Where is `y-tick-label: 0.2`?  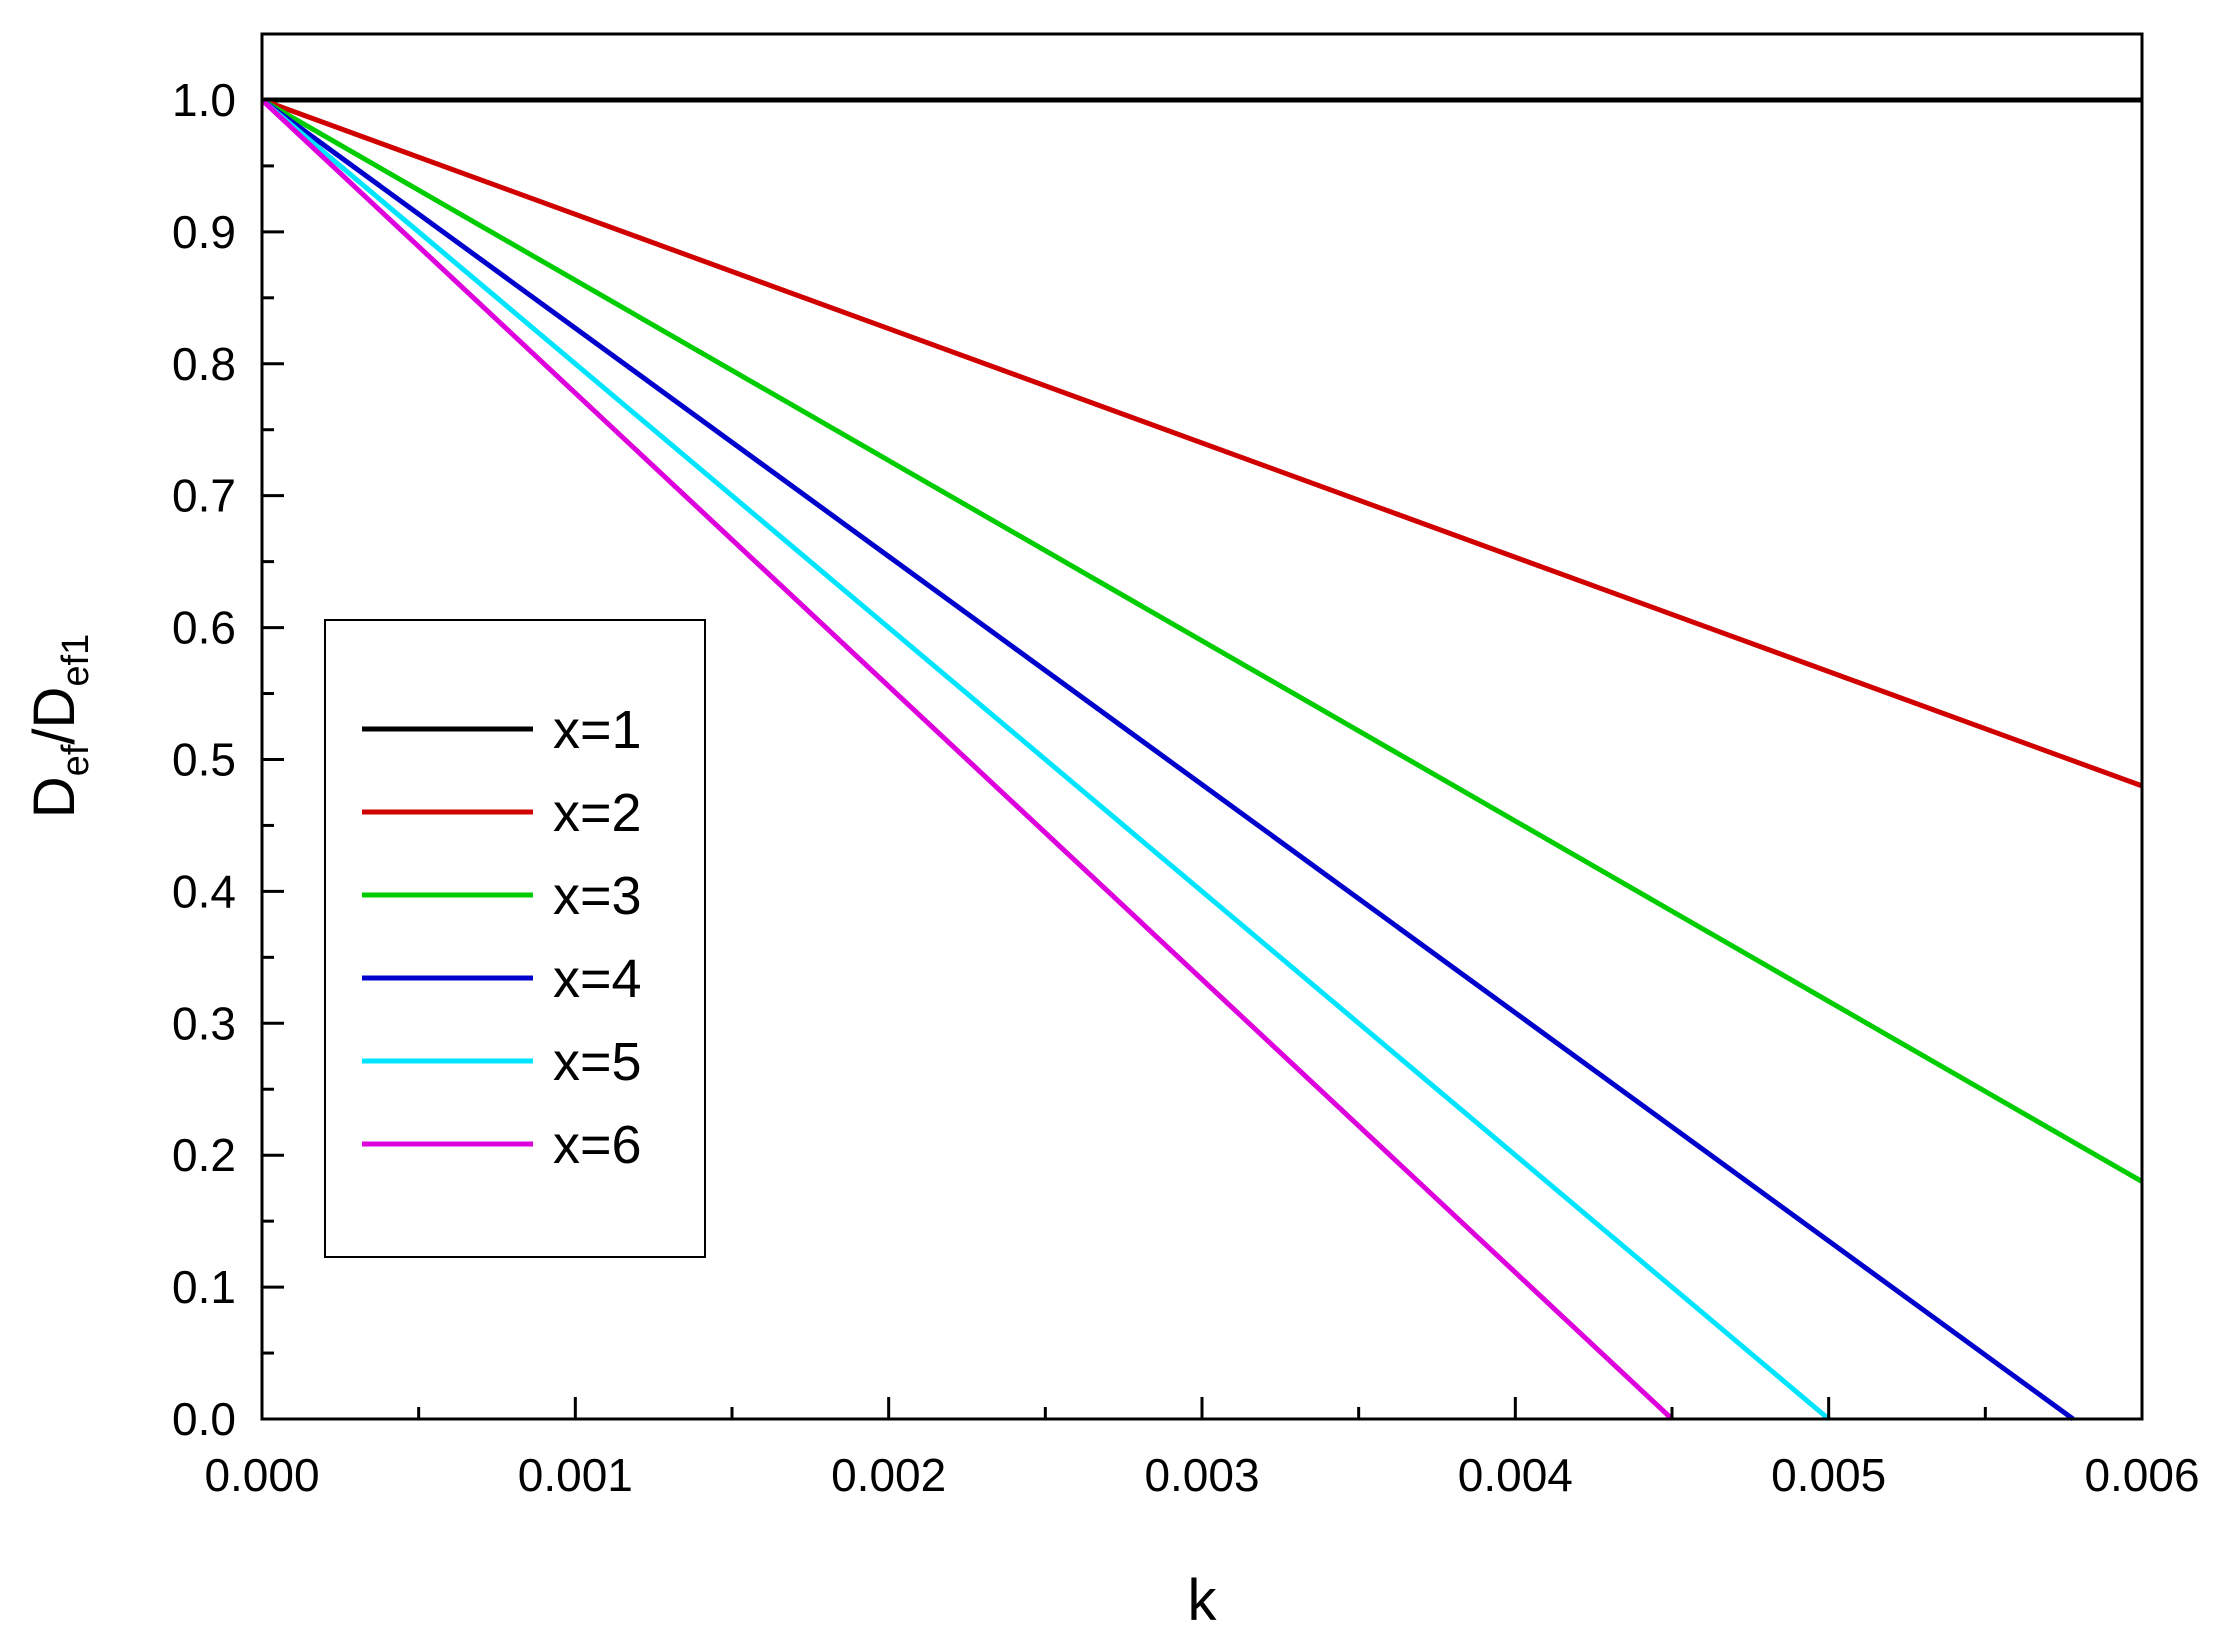
y-tick-label: 0.2 is located at coordinates (204, 1155).